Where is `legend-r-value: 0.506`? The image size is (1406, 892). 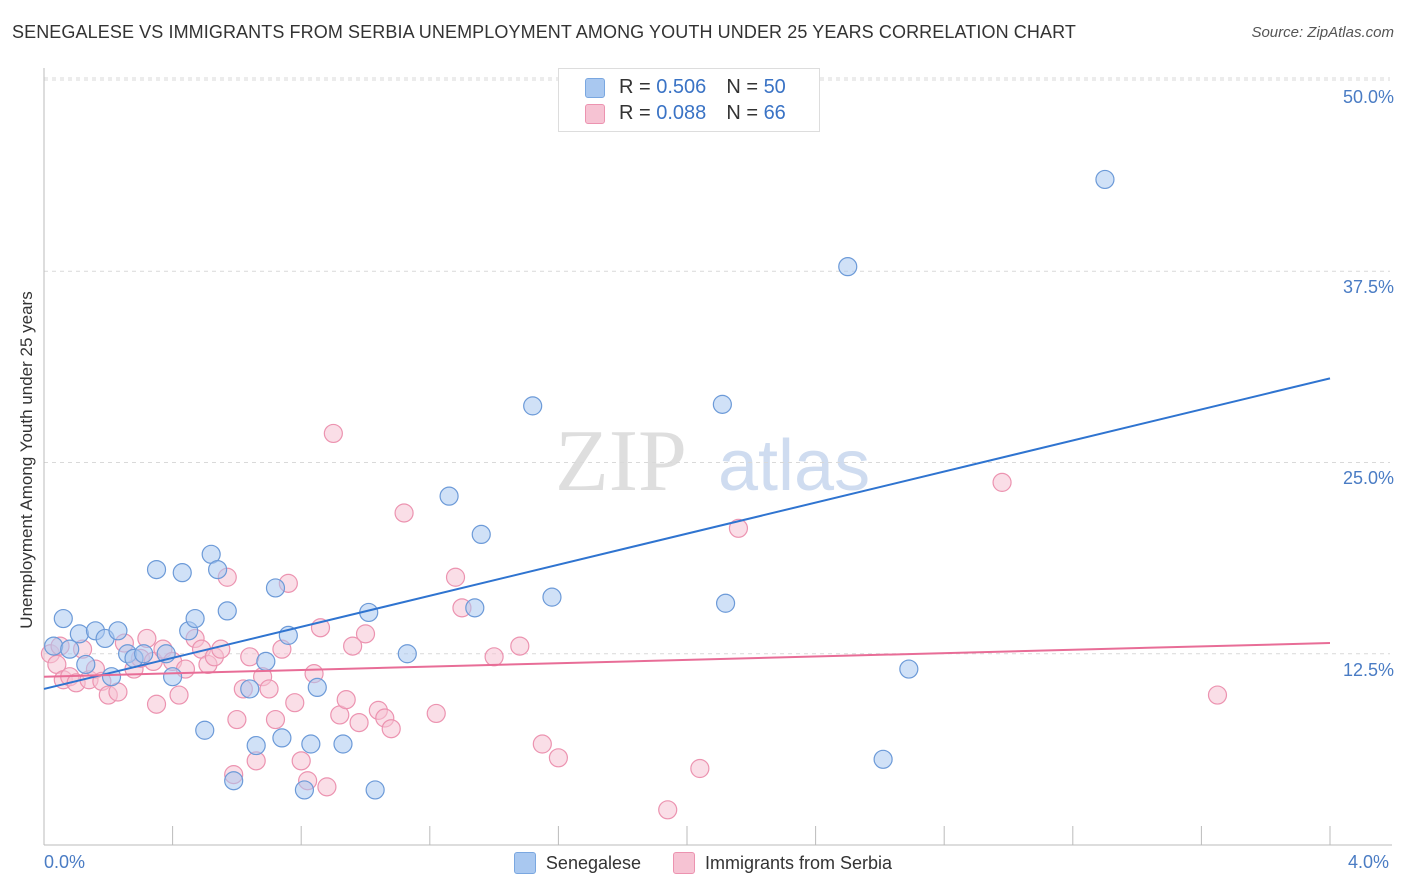
legend-r-value: 0.506 is located at coordinates (681, 87).